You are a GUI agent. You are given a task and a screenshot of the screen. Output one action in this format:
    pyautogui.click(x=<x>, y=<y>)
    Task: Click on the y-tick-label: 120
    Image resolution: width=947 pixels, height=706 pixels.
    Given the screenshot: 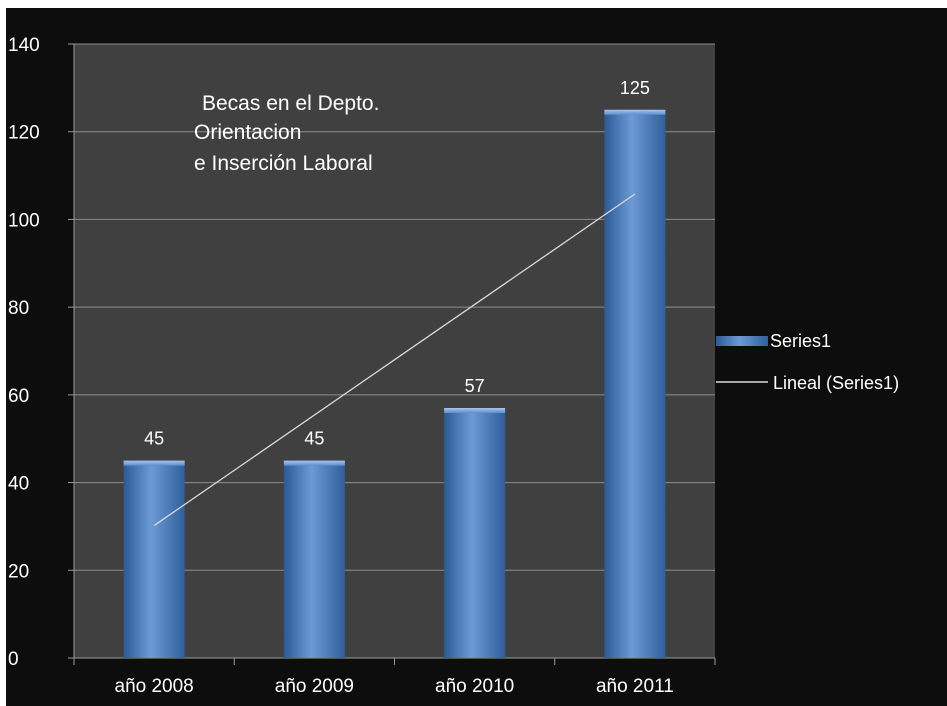 What is the action you would take?
    pyautogui.click(x=24, y=133)
    